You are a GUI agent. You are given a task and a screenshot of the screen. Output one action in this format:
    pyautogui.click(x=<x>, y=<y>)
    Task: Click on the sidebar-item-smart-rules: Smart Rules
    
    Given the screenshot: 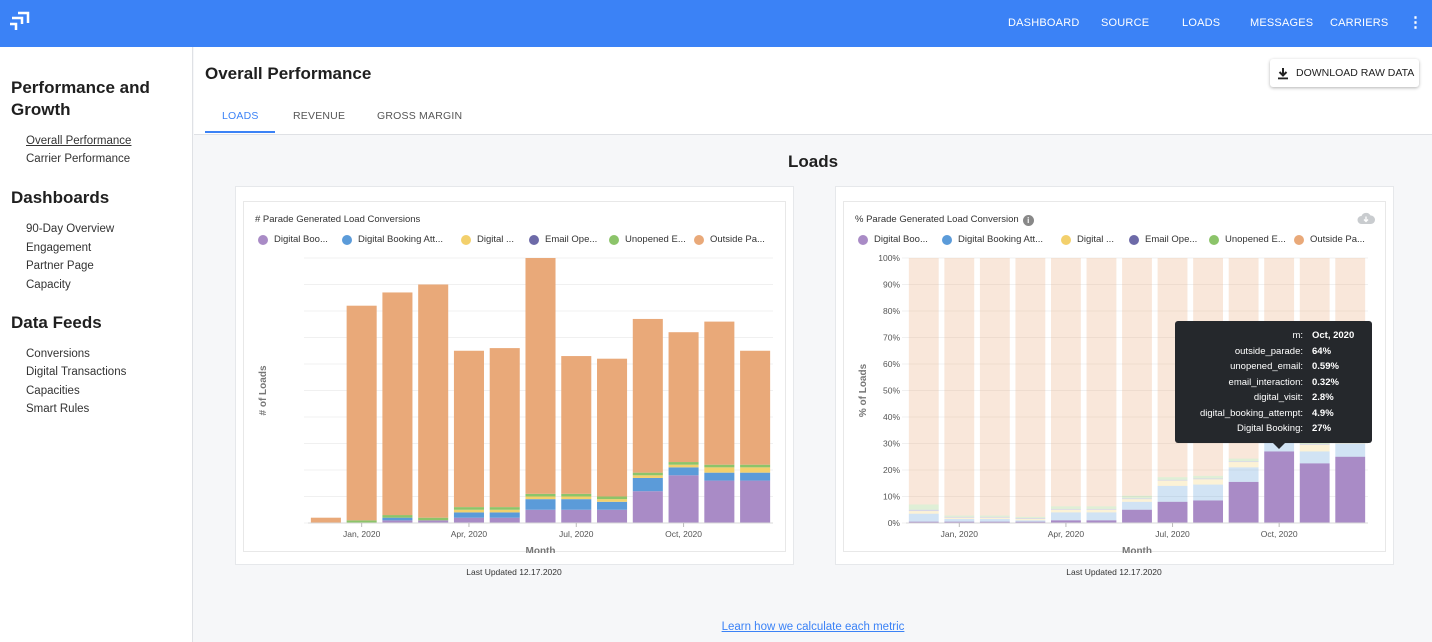 What is the action you would take?
    pyautogui.click(x=58, y=409)
    